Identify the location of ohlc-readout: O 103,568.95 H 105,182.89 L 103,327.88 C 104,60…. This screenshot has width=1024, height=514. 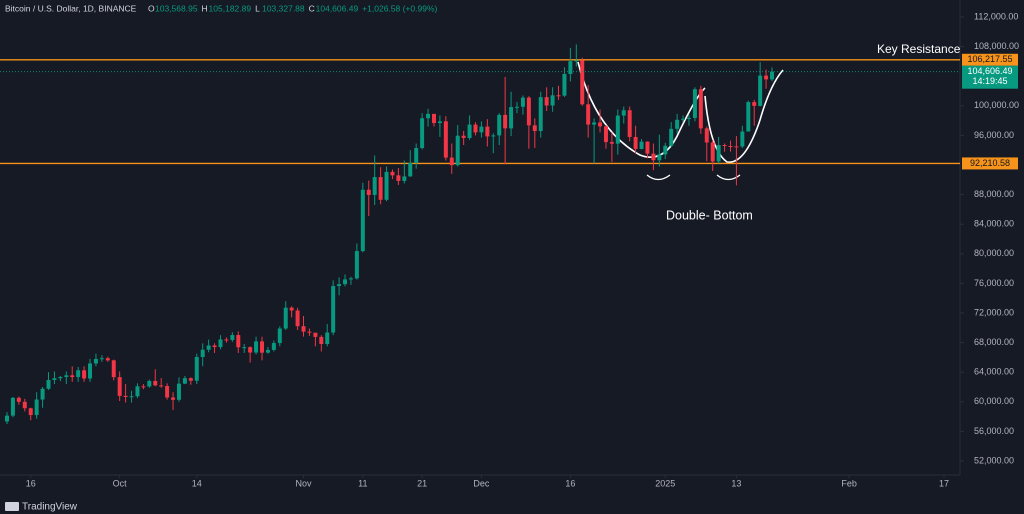
(292, 8).